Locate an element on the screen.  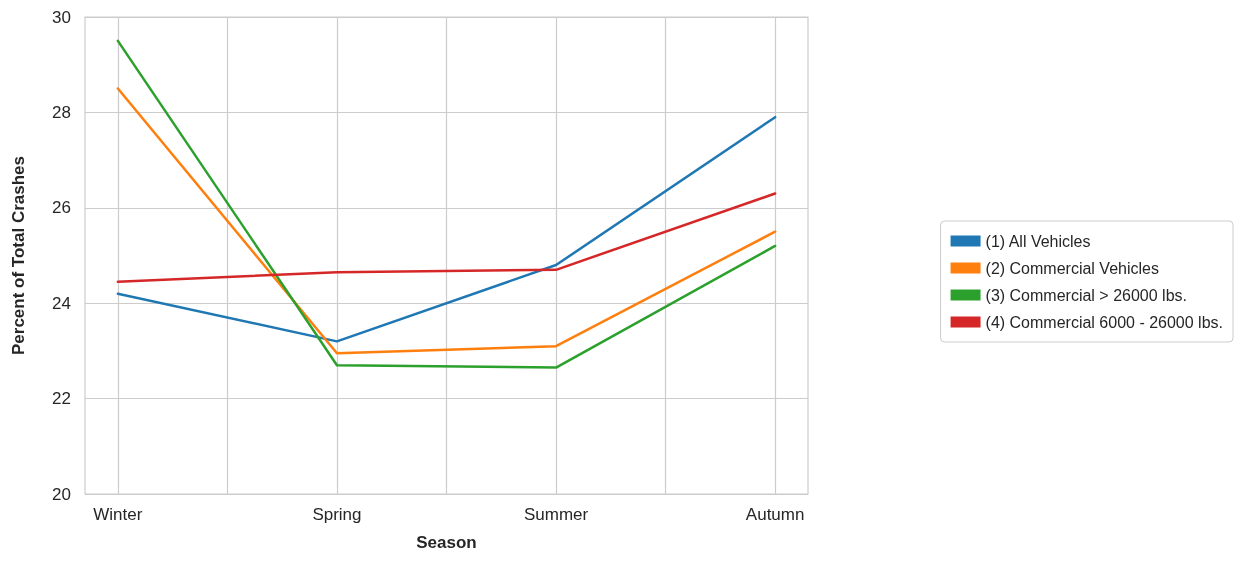
x-axis-title: Season is located at coordinates (446, 542).